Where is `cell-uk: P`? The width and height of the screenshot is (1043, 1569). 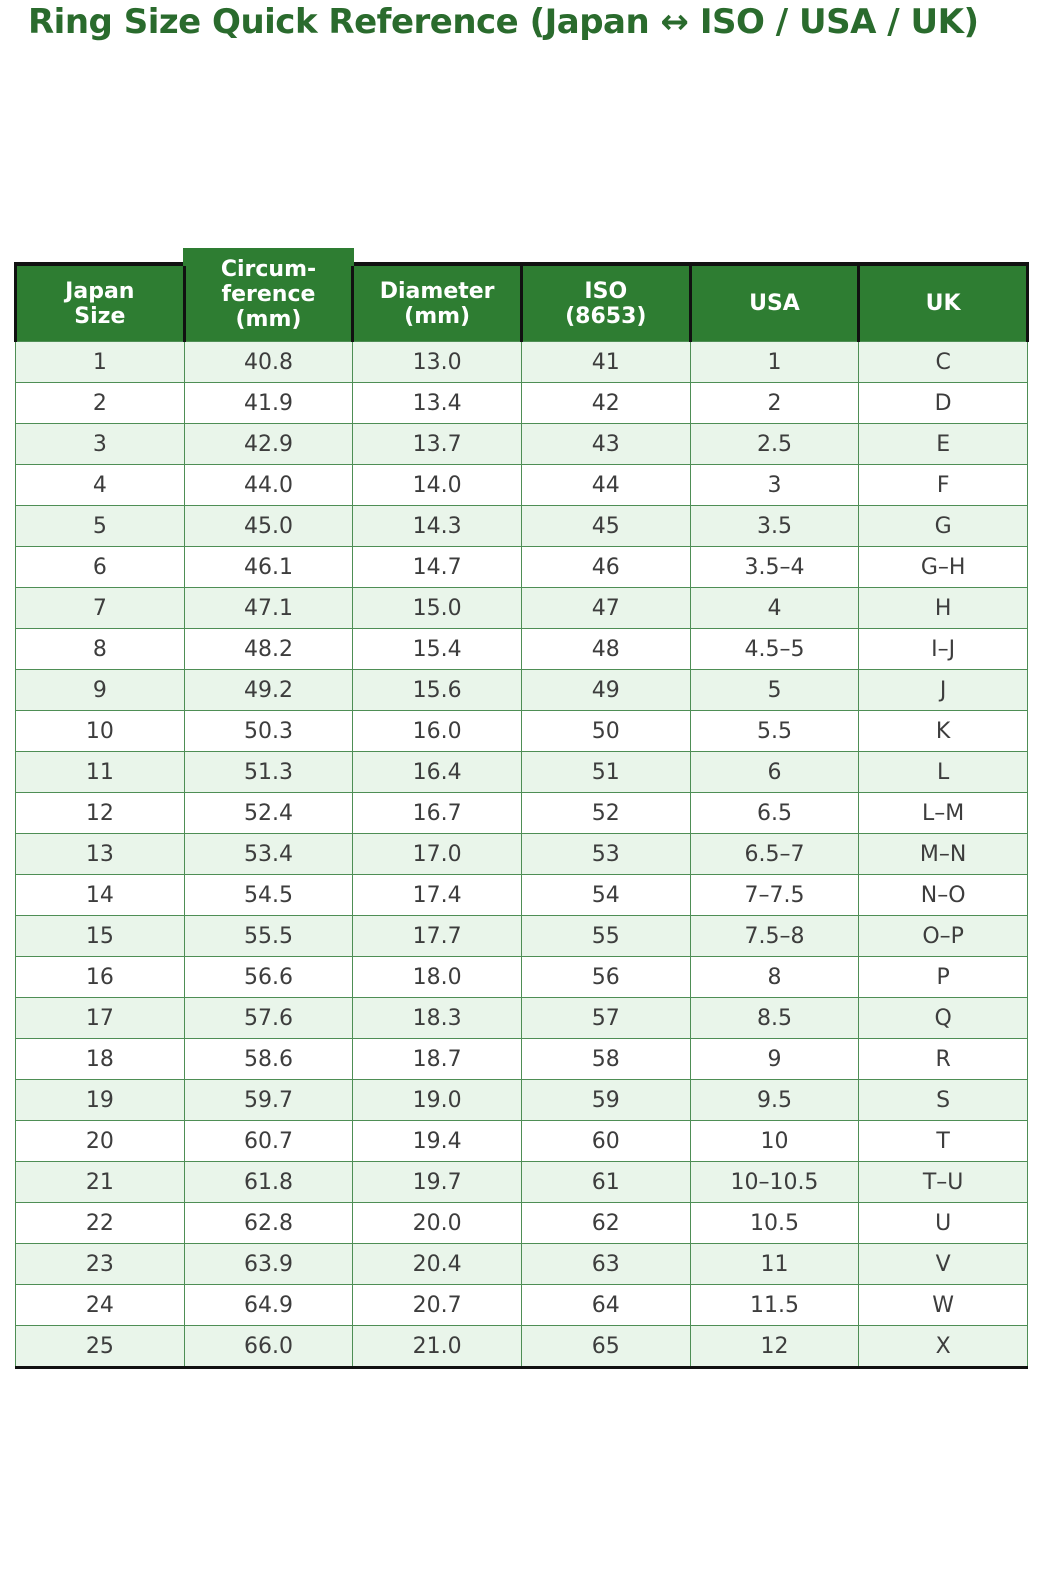 cell-uk: P is located at coordinates (943, 977).